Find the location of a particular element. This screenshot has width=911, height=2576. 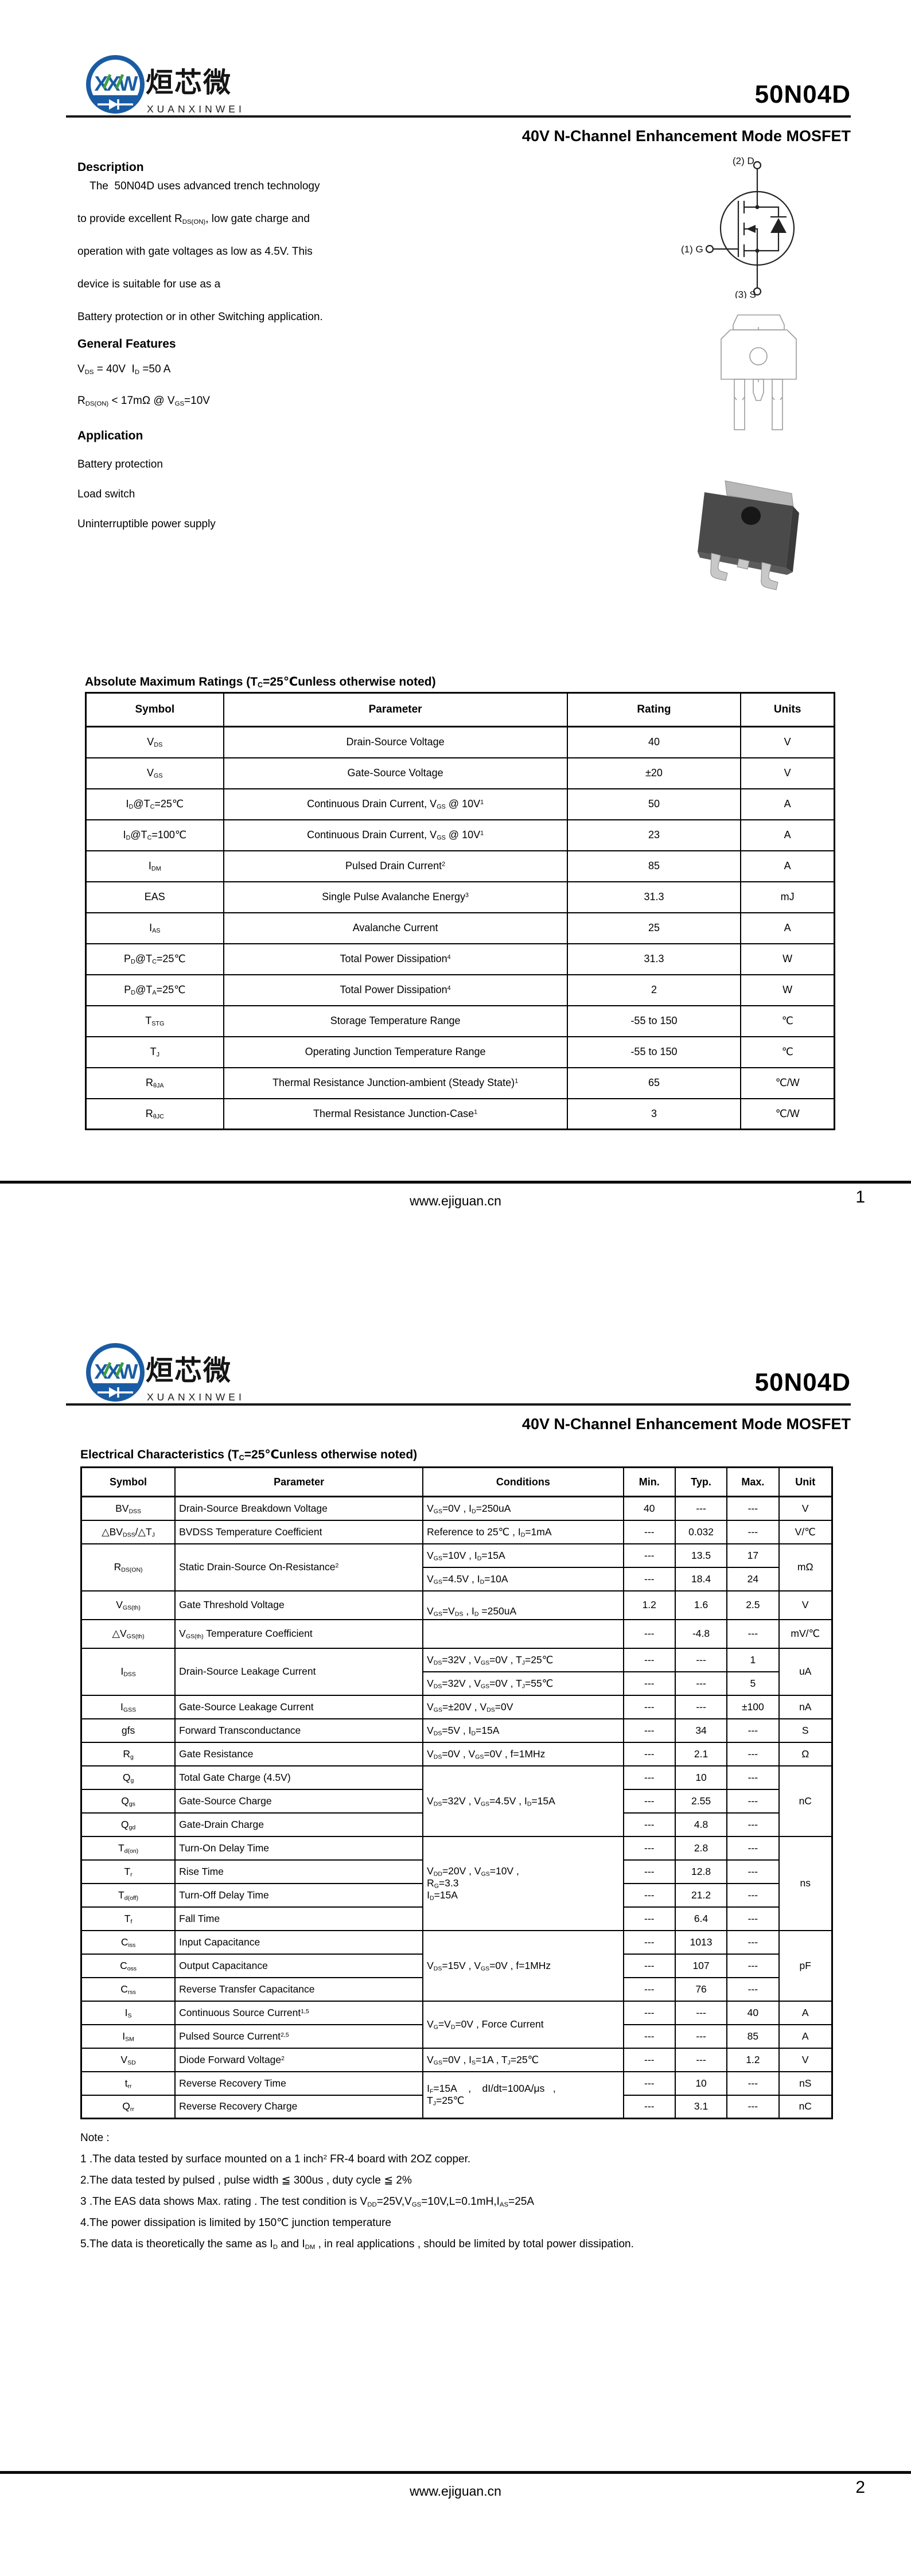

table-row: VDS=32V , VGS=0V , TJ=55℃ --- --- 5 is located at coordinates (456, 1683).